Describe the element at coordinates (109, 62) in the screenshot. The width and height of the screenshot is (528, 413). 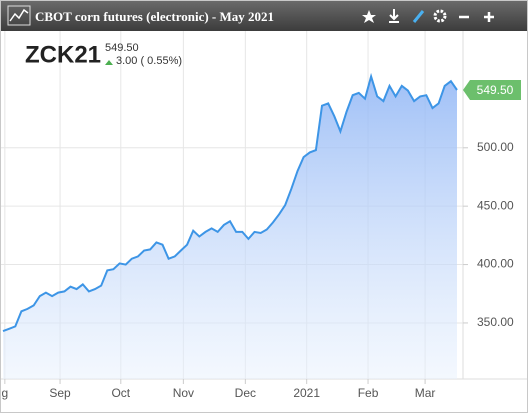
I see `up-arrow` at that location.